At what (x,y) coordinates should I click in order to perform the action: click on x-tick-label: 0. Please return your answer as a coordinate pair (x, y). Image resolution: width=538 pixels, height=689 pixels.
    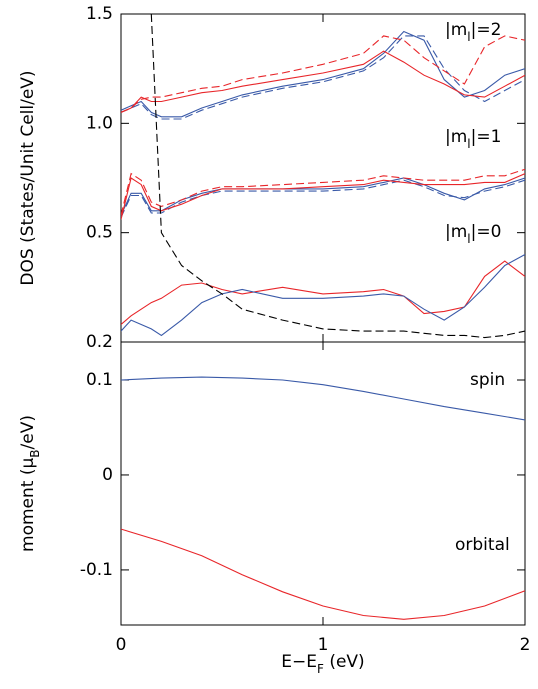
    Looking at the image, I should click on (121, 645).